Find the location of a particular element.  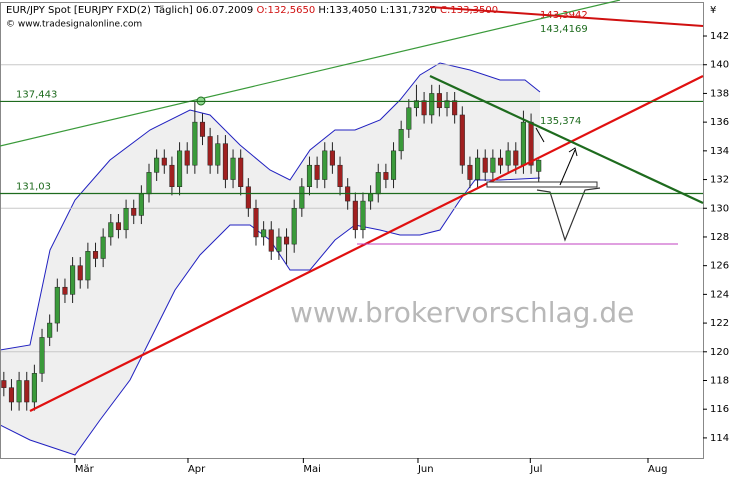

y-tick-label: 124 is located at coordinates (719, 294).